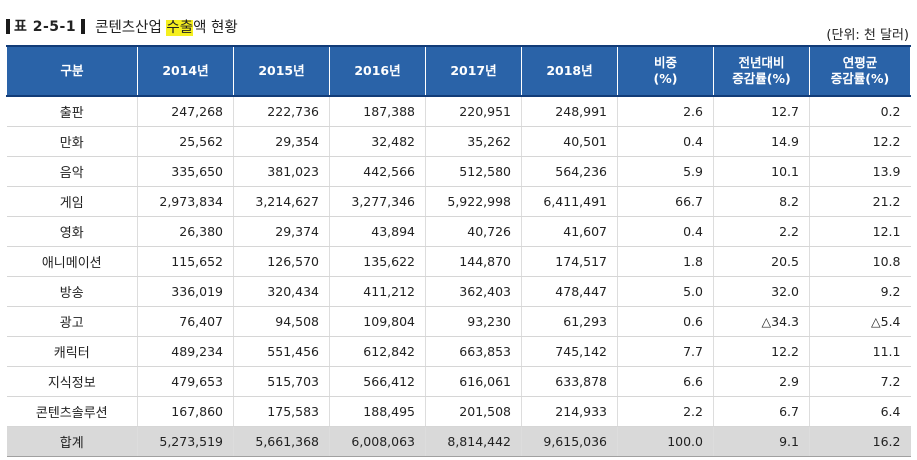 This screenshot has width=917, height=460. What do you see at coordinates (665, 78) in the screenshot?
I see `column-header-text: (%)` at bounding box center [665, 78].